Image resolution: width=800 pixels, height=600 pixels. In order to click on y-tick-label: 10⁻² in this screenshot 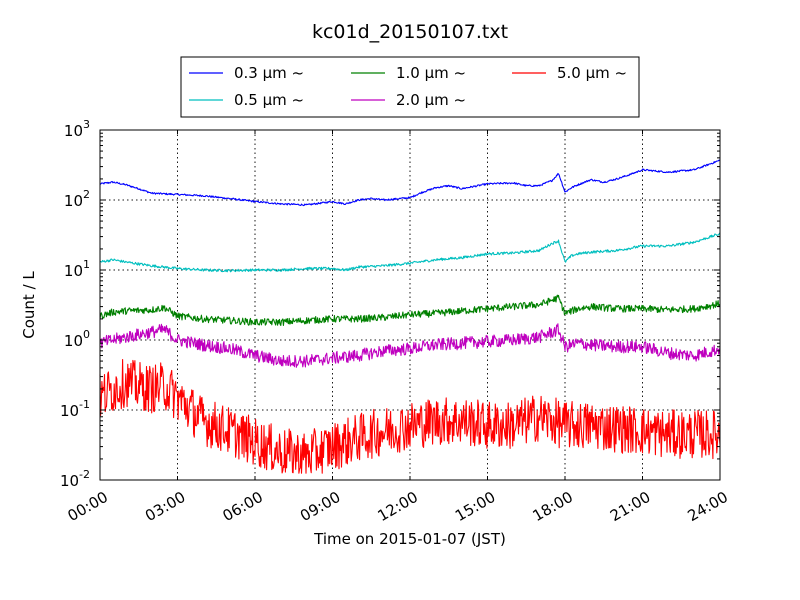, I will do `click(75, 479)`.